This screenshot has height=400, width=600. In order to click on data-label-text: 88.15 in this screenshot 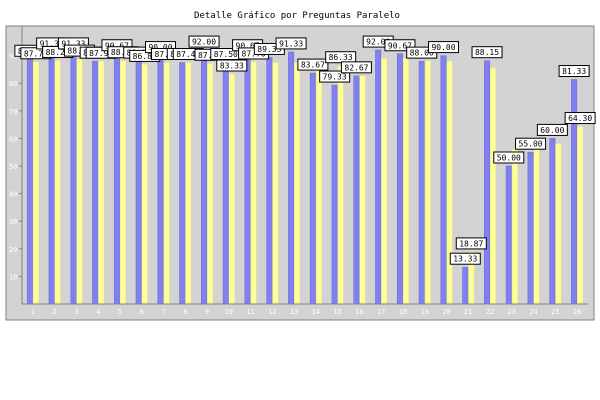, I will do `click(487, 52)`.